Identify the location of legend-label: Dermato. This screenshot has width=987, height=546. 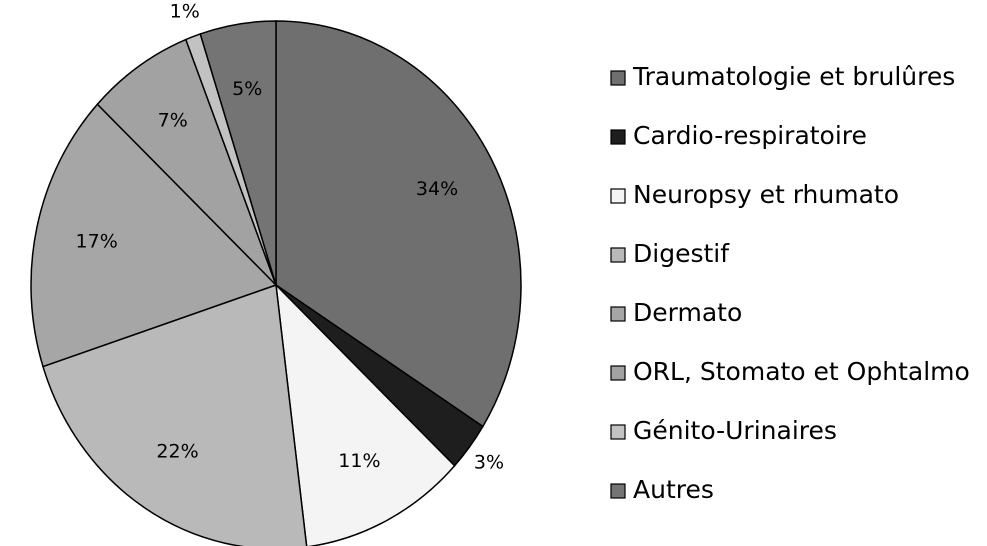
(687, 312).